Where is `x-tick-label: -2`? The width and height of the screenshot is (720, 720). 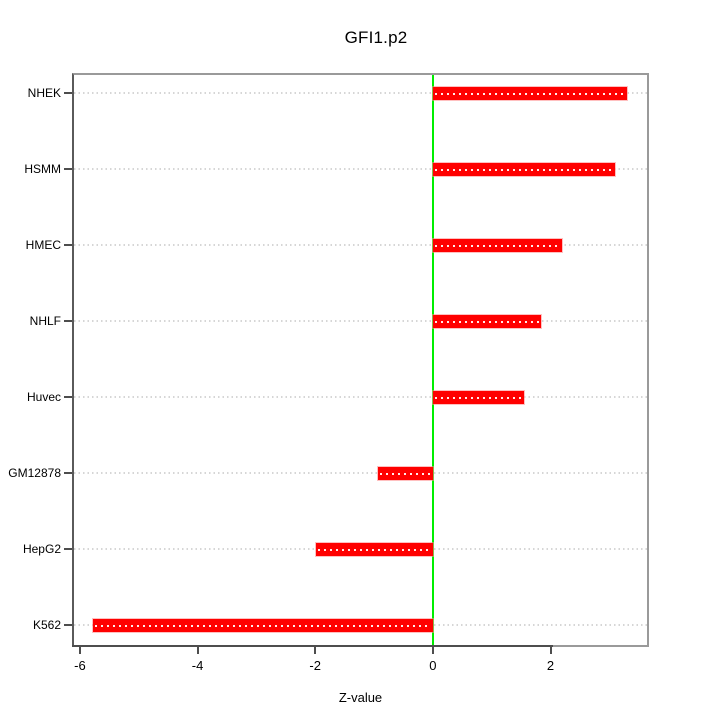
x-tick-label: -2 is located at coordinates (315, 665).